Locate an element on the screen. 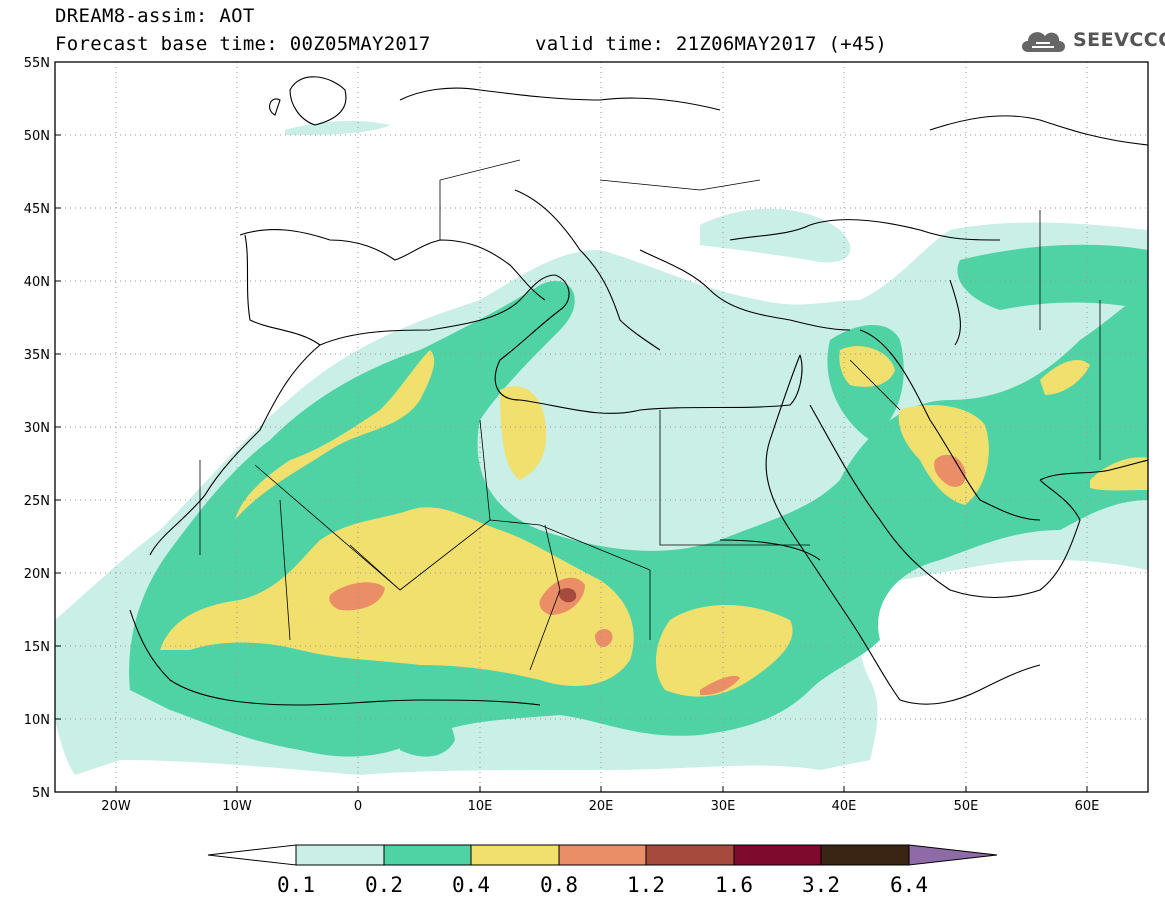 The image size is (1165, 905). aot-band-1.2-chad is located at coordinates (567, 595).